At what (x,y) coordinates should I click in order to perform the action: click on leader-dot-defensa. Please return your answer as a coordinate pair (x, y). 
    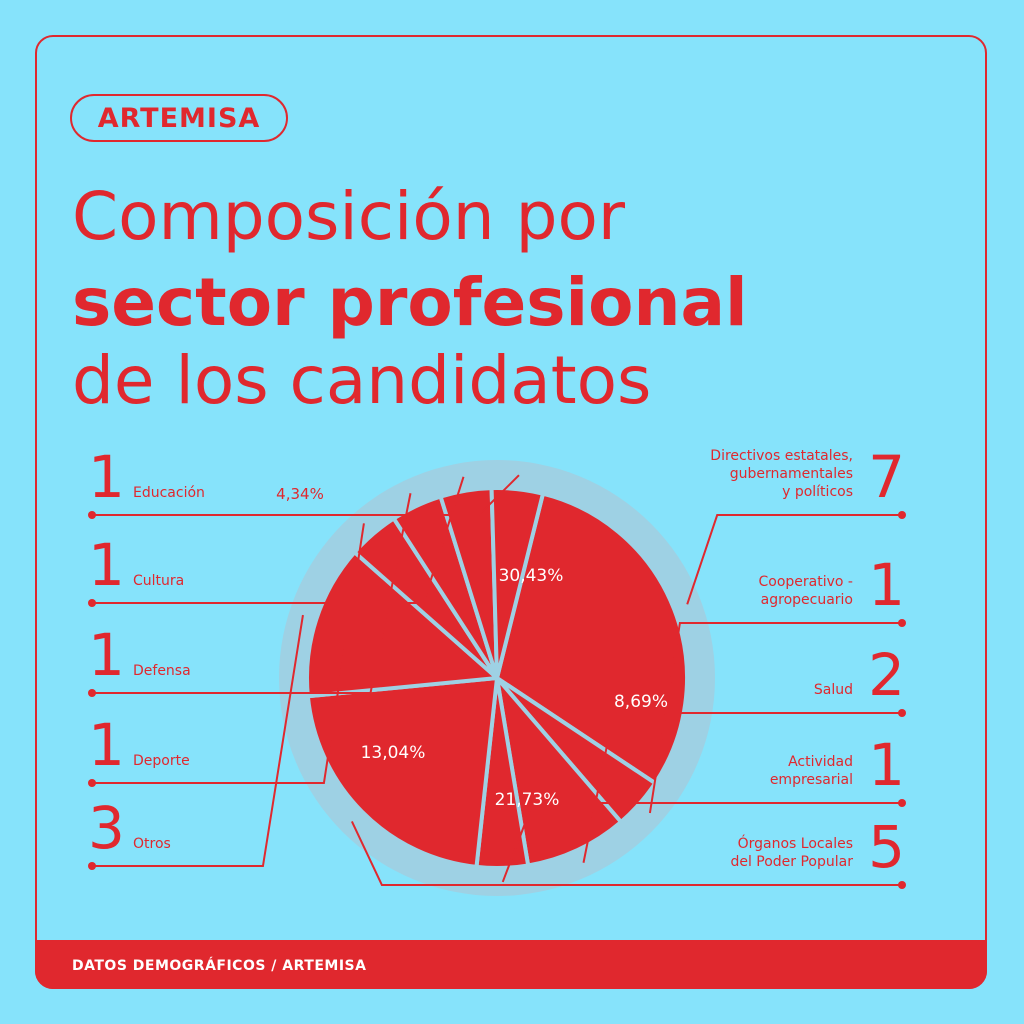
    Looking at the image, I should click on (92, 693).